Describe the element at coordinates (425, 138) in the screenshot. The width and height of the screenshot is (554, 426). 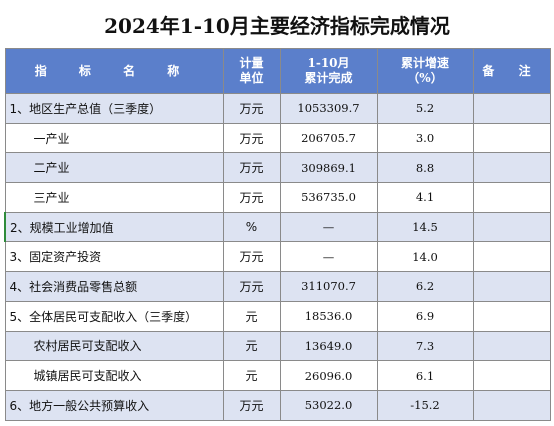
I see `row-rate: 3.0` at that location.